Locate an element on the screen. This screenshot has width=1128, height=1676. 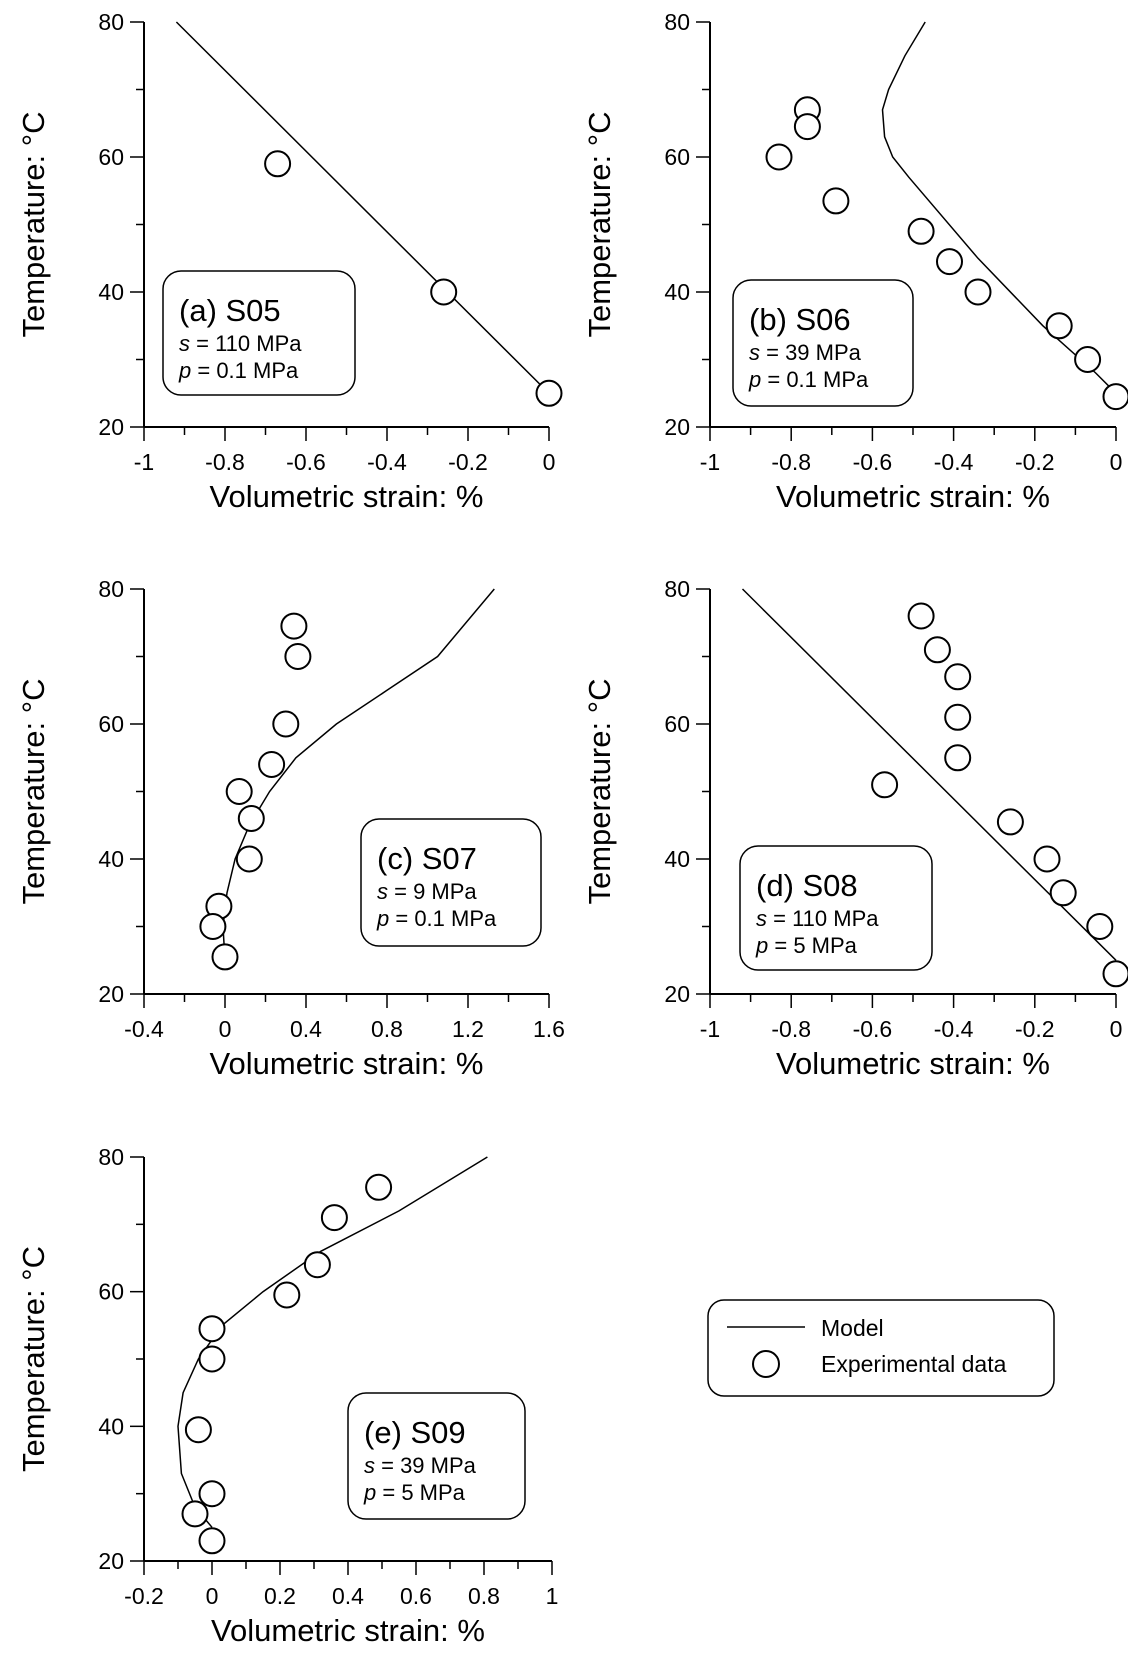
suction-line: s = 9 MPa is located at coordinates (427, 891).